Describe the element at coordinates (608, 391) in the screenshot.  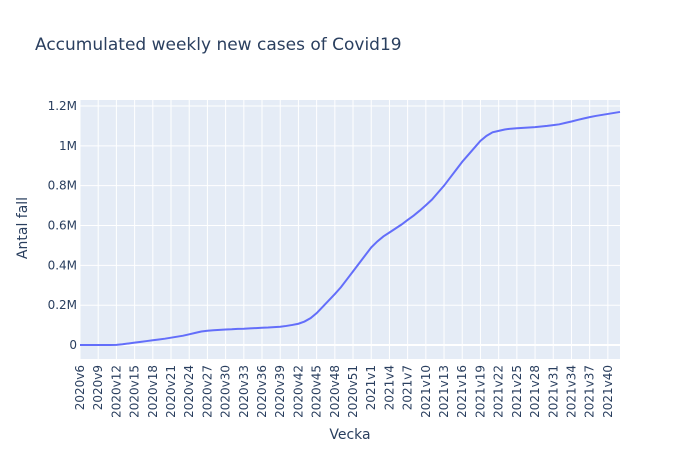
I see `x-tick-label: 2021v40` at that location.